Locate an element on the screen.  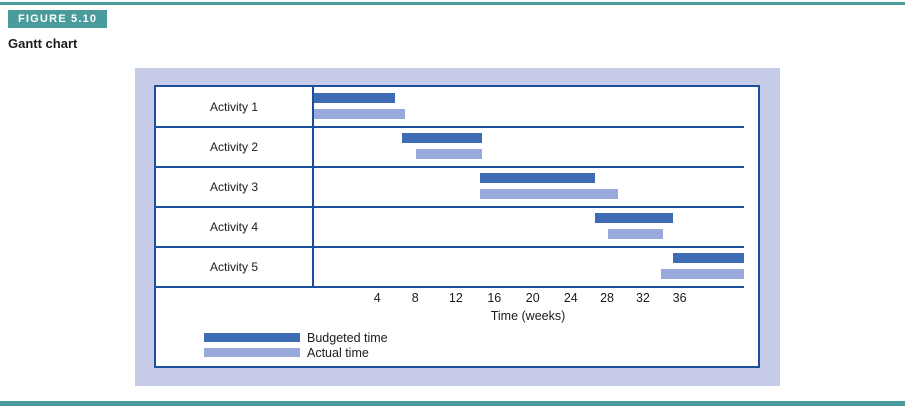
legend-item: Budgeted time is located at coordinates (296, 337).